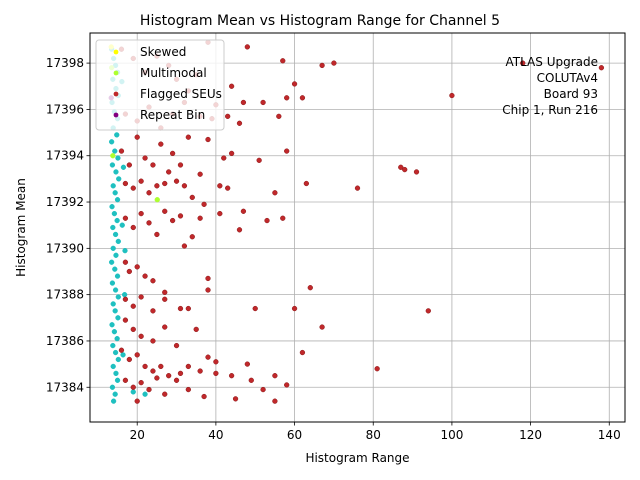 The width and height of the screenshot is (640, 480). What do you see at coordinates (357, 458) in the screenshot?
I see `x-axis-label: Histogram Range` at bounding box center [357, 458].